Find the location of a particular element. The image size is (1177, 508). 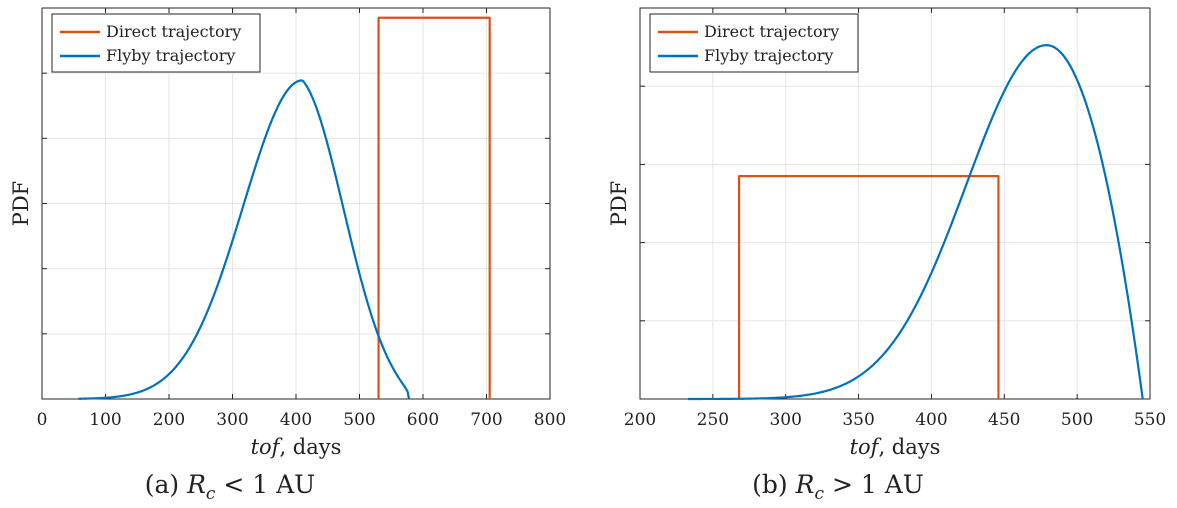

x-tick-label: 600 is located at coordinates (423, 420).